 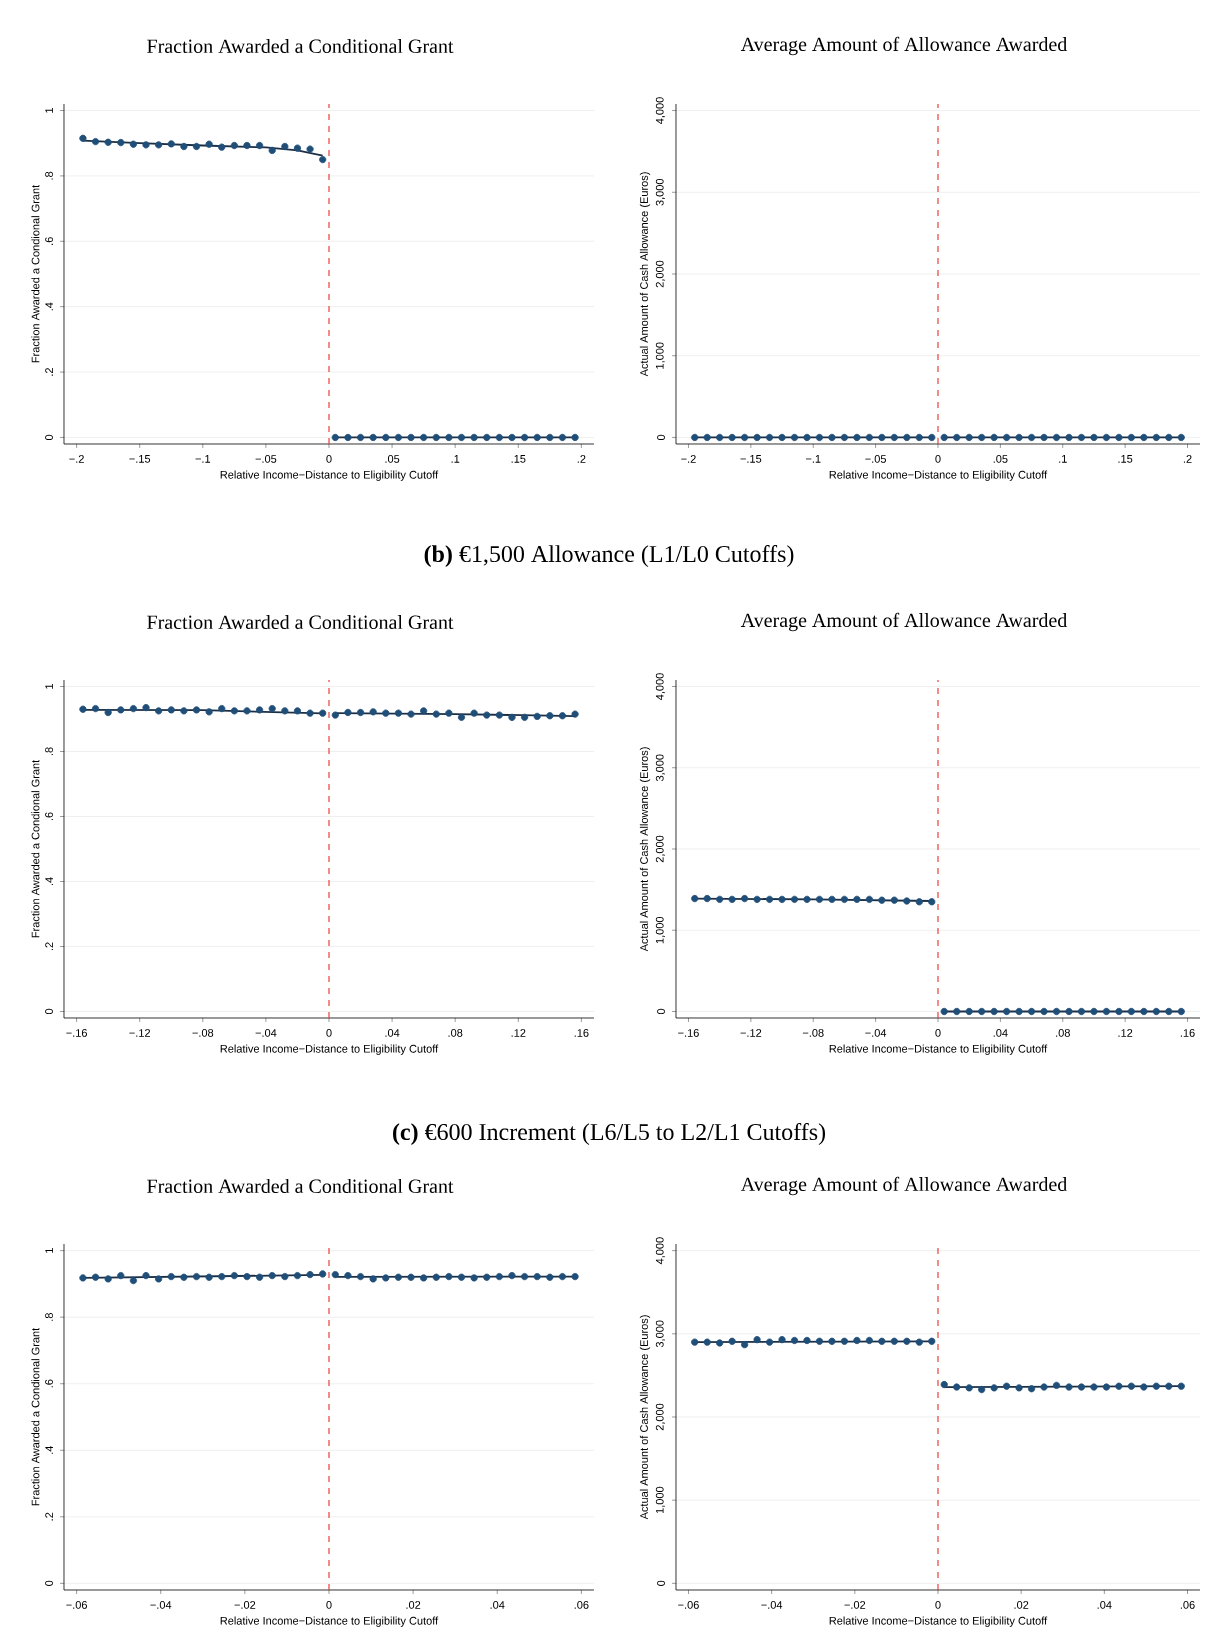 I want to click on text: (b) €1,500 Allowance (L1/L0 Cutoffs), so click(x=609, y=555).